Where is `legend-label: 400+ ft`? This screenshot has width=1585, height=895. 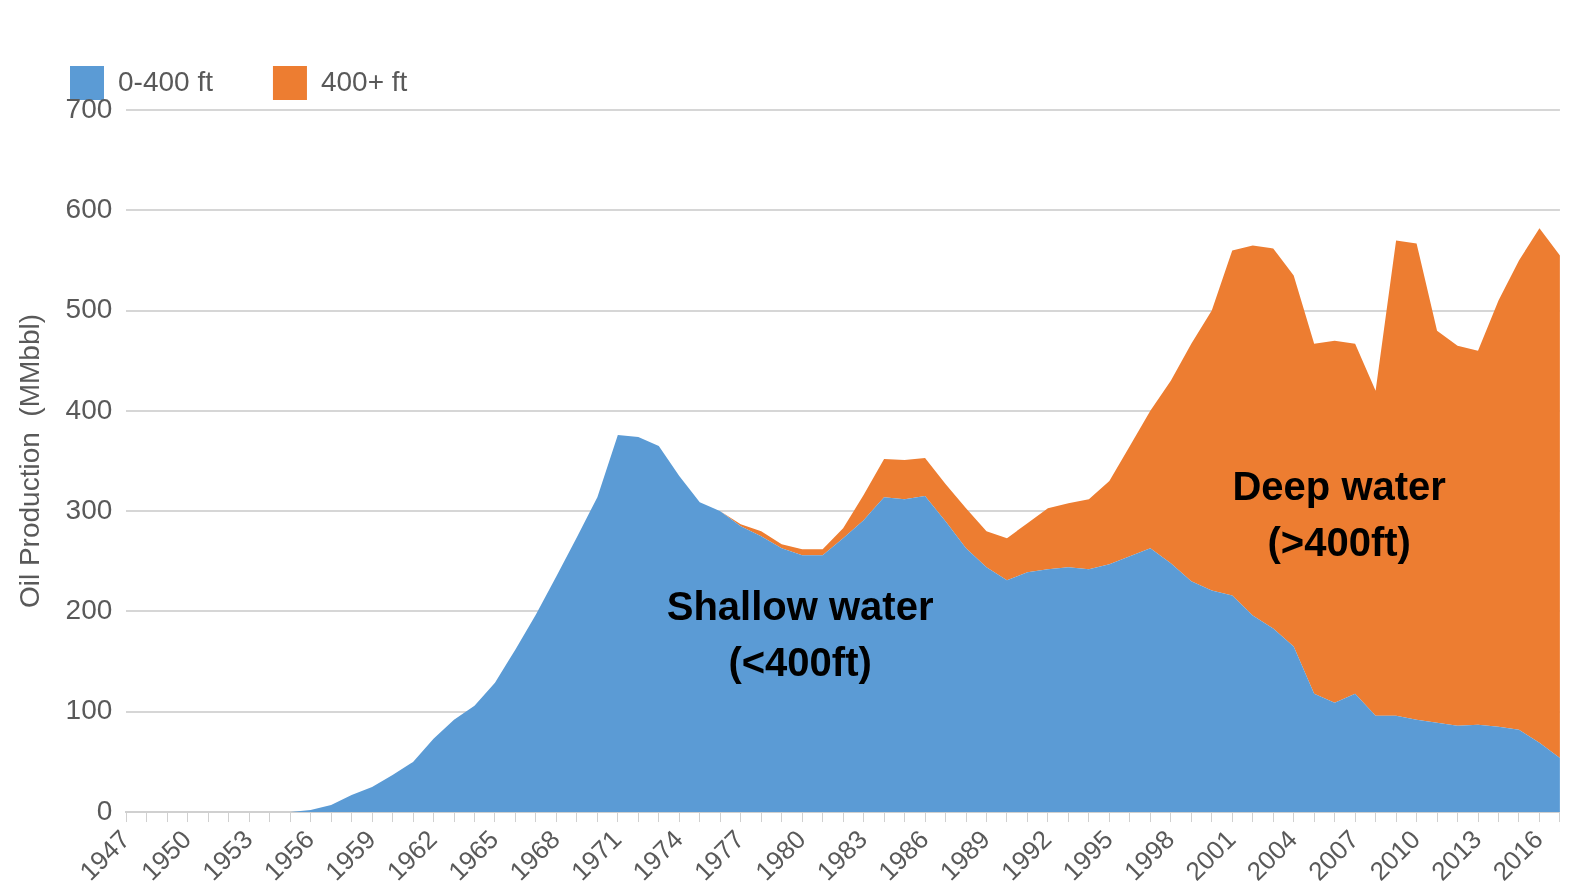 legend-label: 400+ ft is located at coordinates (364, 81).